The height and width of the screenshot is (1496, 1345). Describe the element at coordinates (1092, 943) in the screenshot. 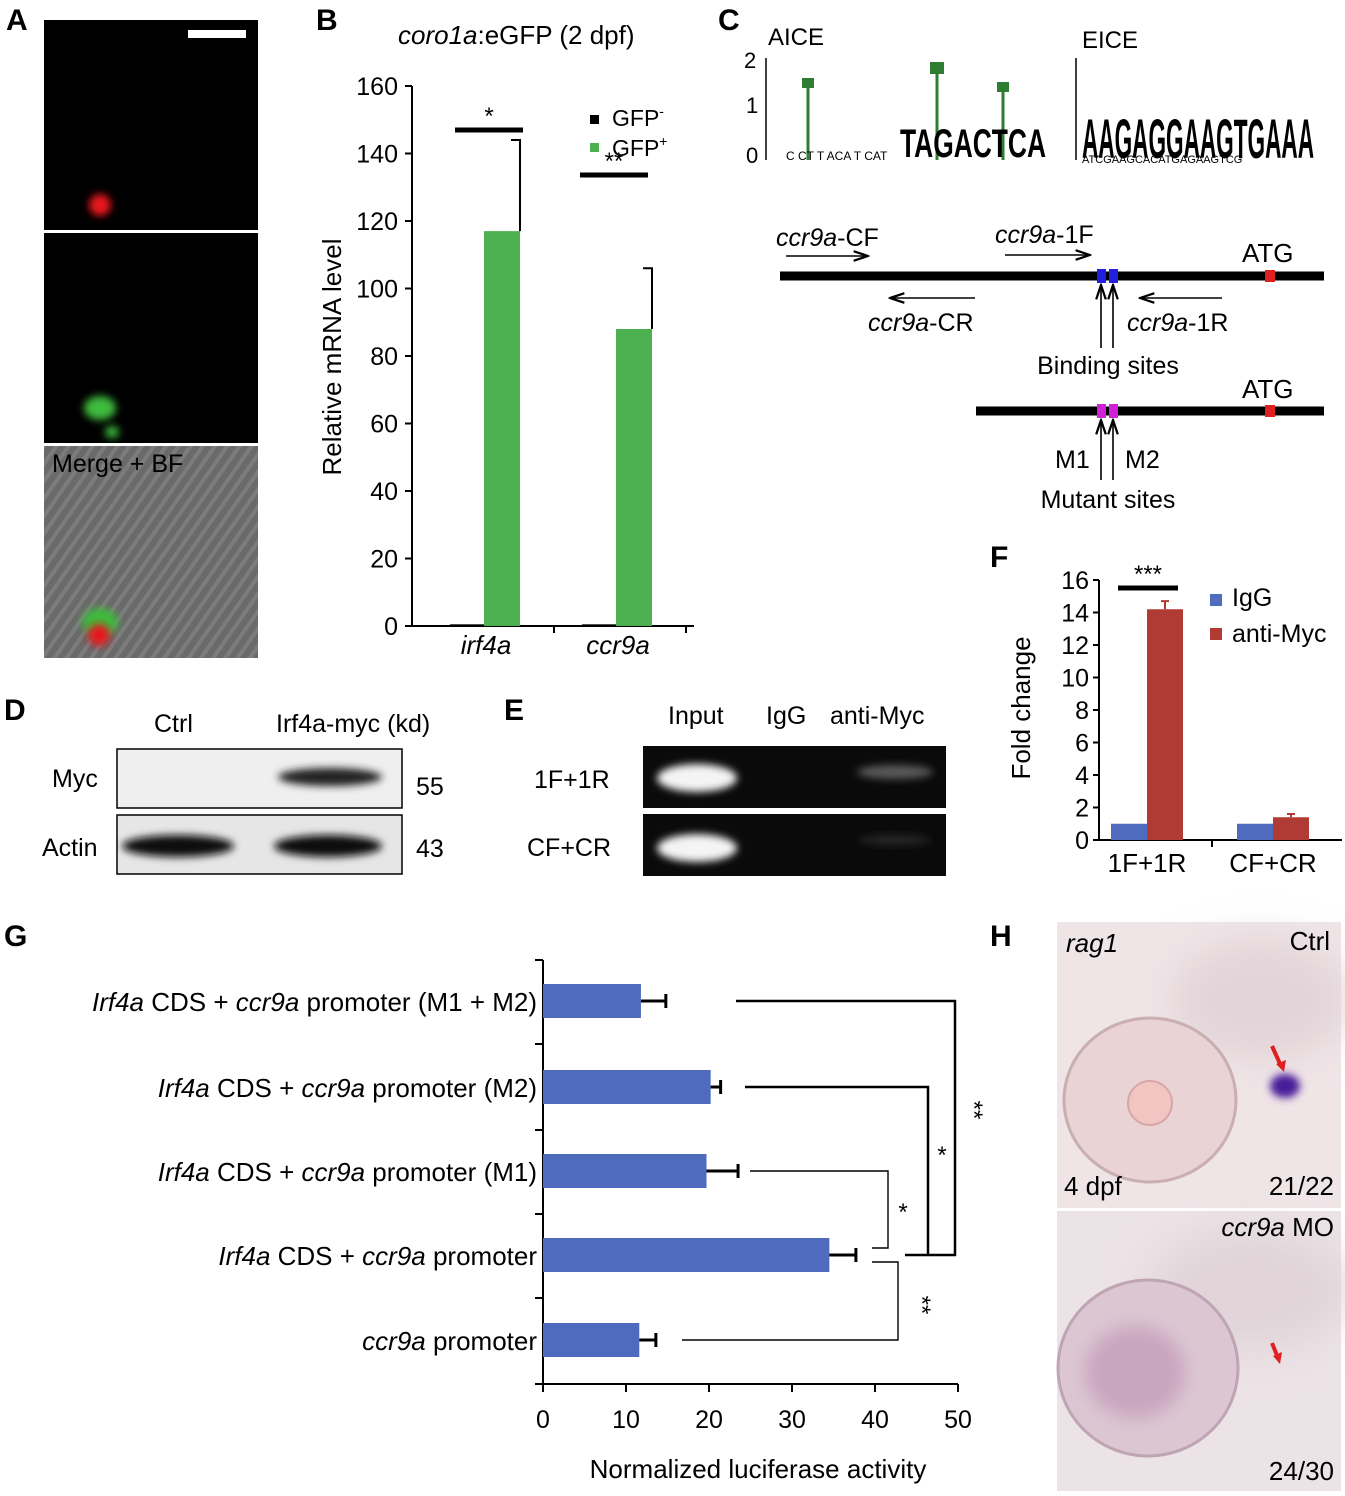

I see `wish-ctrl-gene: rag1` at that location.